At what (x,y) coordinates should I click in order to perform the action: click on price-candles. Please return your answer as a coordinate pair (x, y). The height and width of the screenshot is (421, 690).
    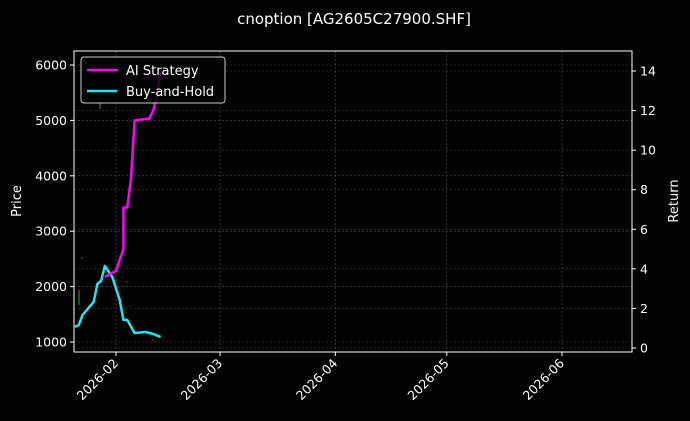
    Looking at the image, I should click on (116, 222).